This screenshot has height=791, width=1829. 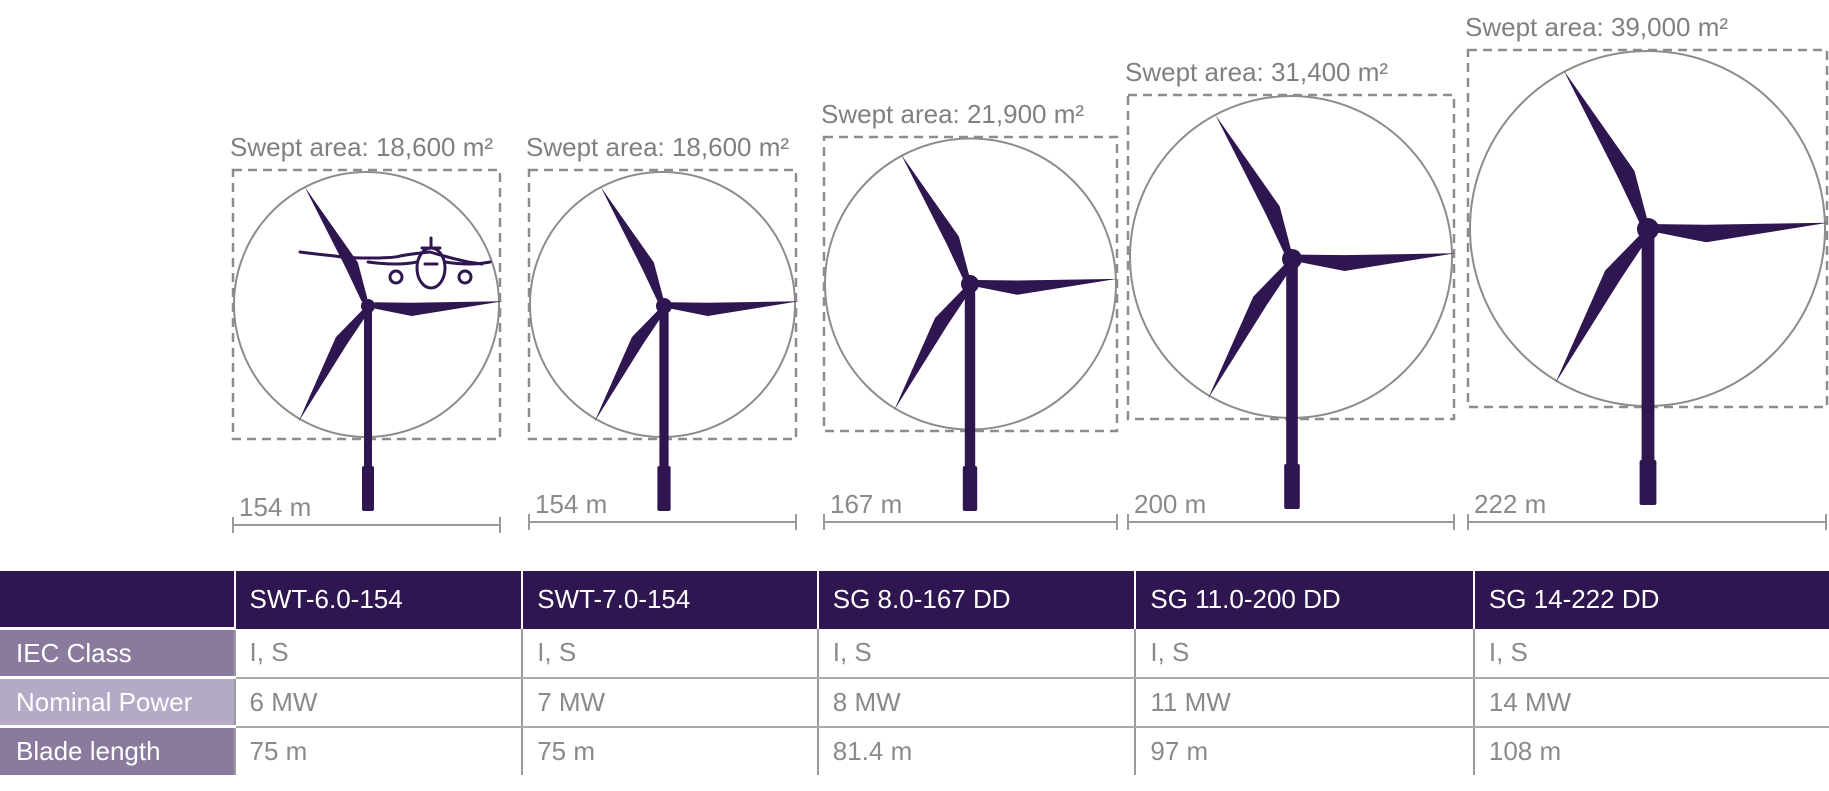 What do you see at coordinates (378, 600) in the screenshot?
I see `model-header-swt-6-0-154: SWT-6.0-154` at bounding box center [378, 600].